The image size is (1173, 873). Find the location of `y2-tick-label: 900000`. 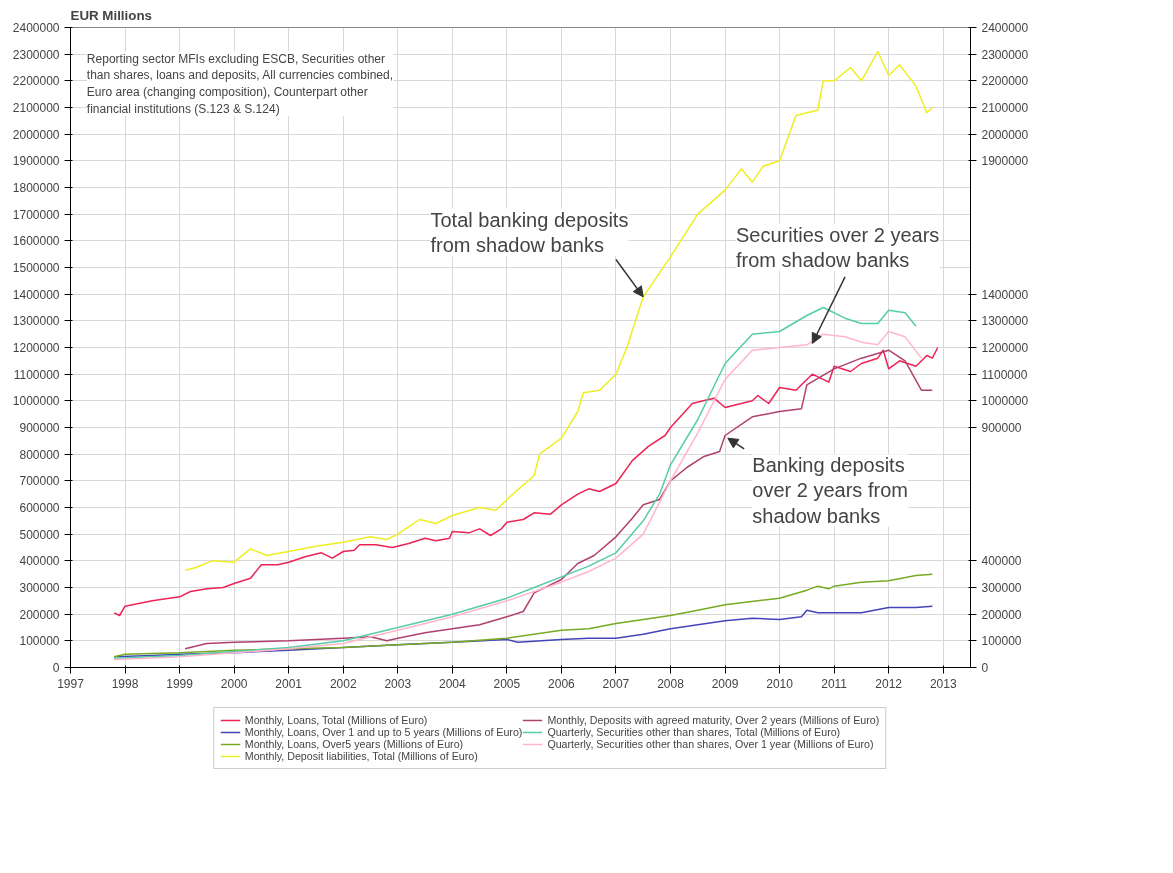

y2-tick-label: 900000 is located at coordinates (1001, 428).